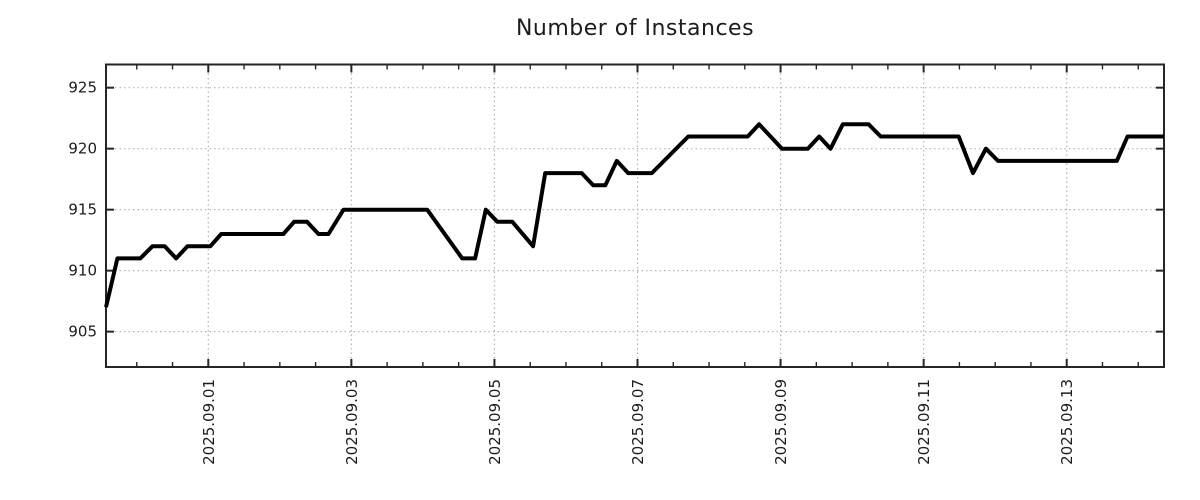  What do you see at coordinates (495, 422) in the screenshot?
I see `x-tick-label: 2025.09.05` at bounding box center [495, 422].